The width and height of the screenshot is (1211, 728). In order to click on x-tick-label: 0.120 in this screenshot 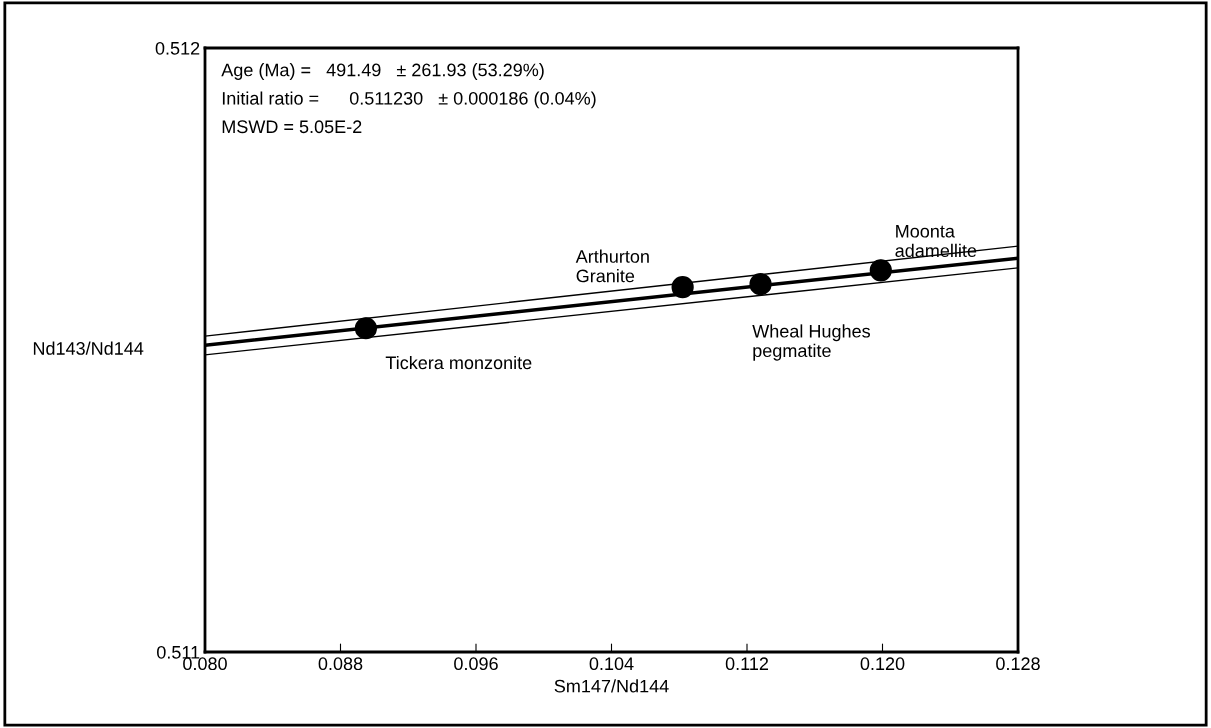, I will do `click(882, 664)`.